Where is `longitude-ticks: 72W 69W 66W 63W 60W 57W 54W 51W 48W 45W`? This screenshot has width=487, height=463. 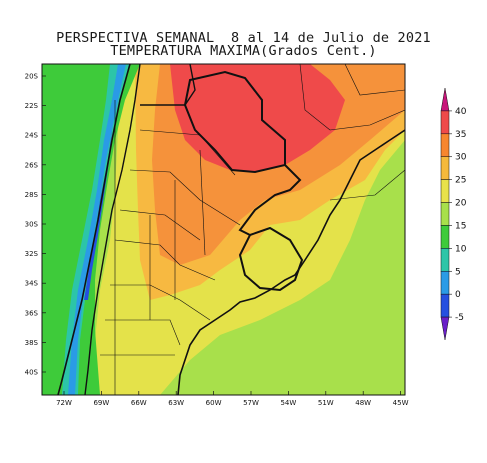 longitude-ticks: 72W 69W 66W 63W 60W 57W 54W 51W 48W 45W is located at coordinates (232, 399).